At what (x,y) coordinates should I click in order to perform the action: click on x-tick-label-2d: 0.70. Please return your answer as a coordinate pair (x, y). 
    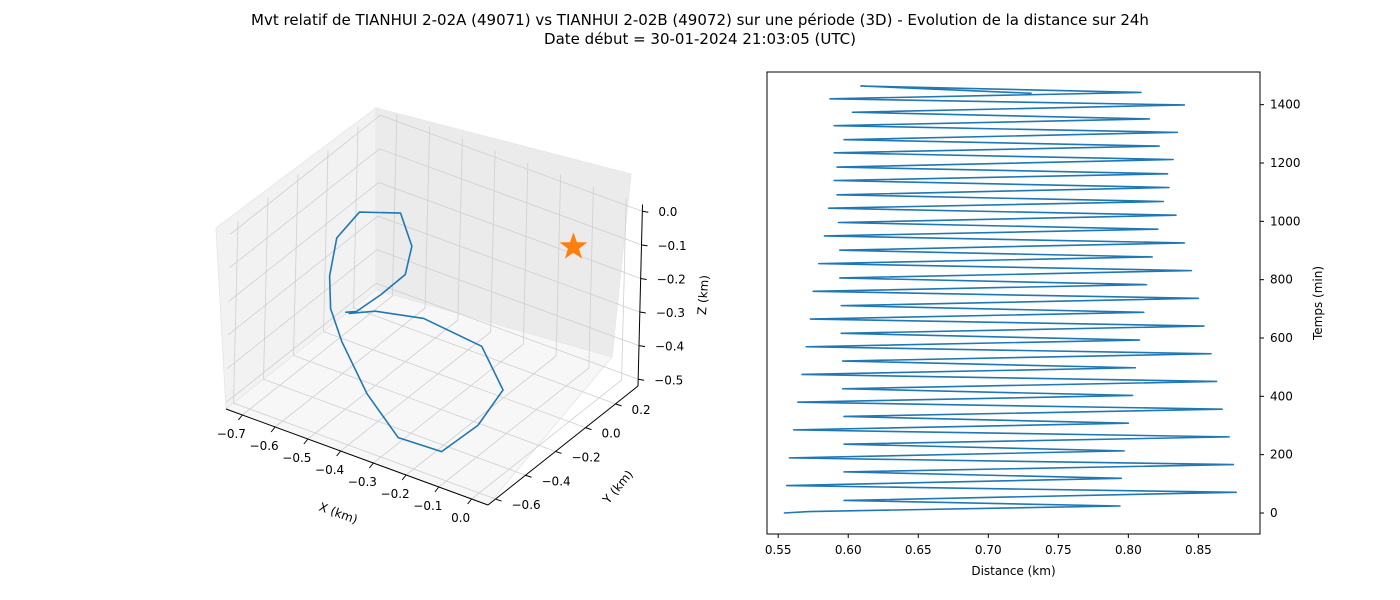
    Looking at the image, I should click on (988, 550).